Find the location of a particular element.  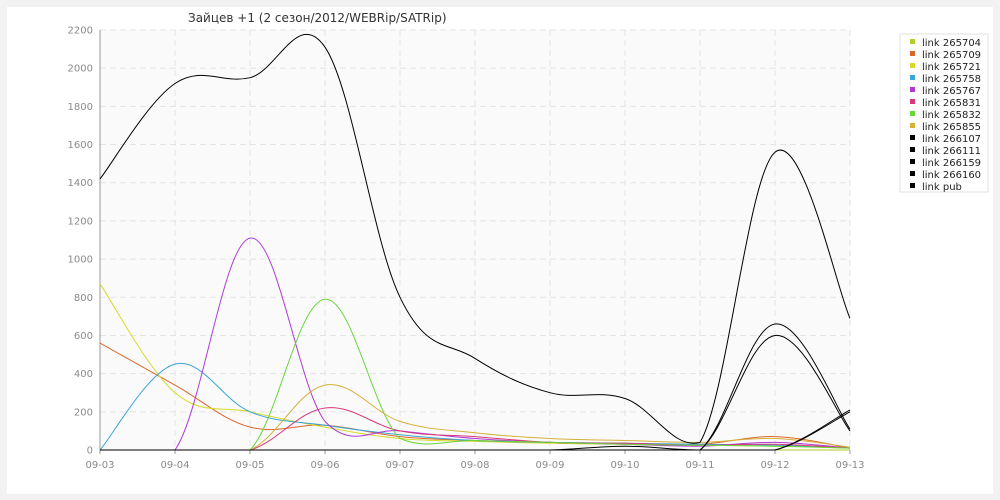

y-tick-label: 2200 is located at coordinates (80, 31).